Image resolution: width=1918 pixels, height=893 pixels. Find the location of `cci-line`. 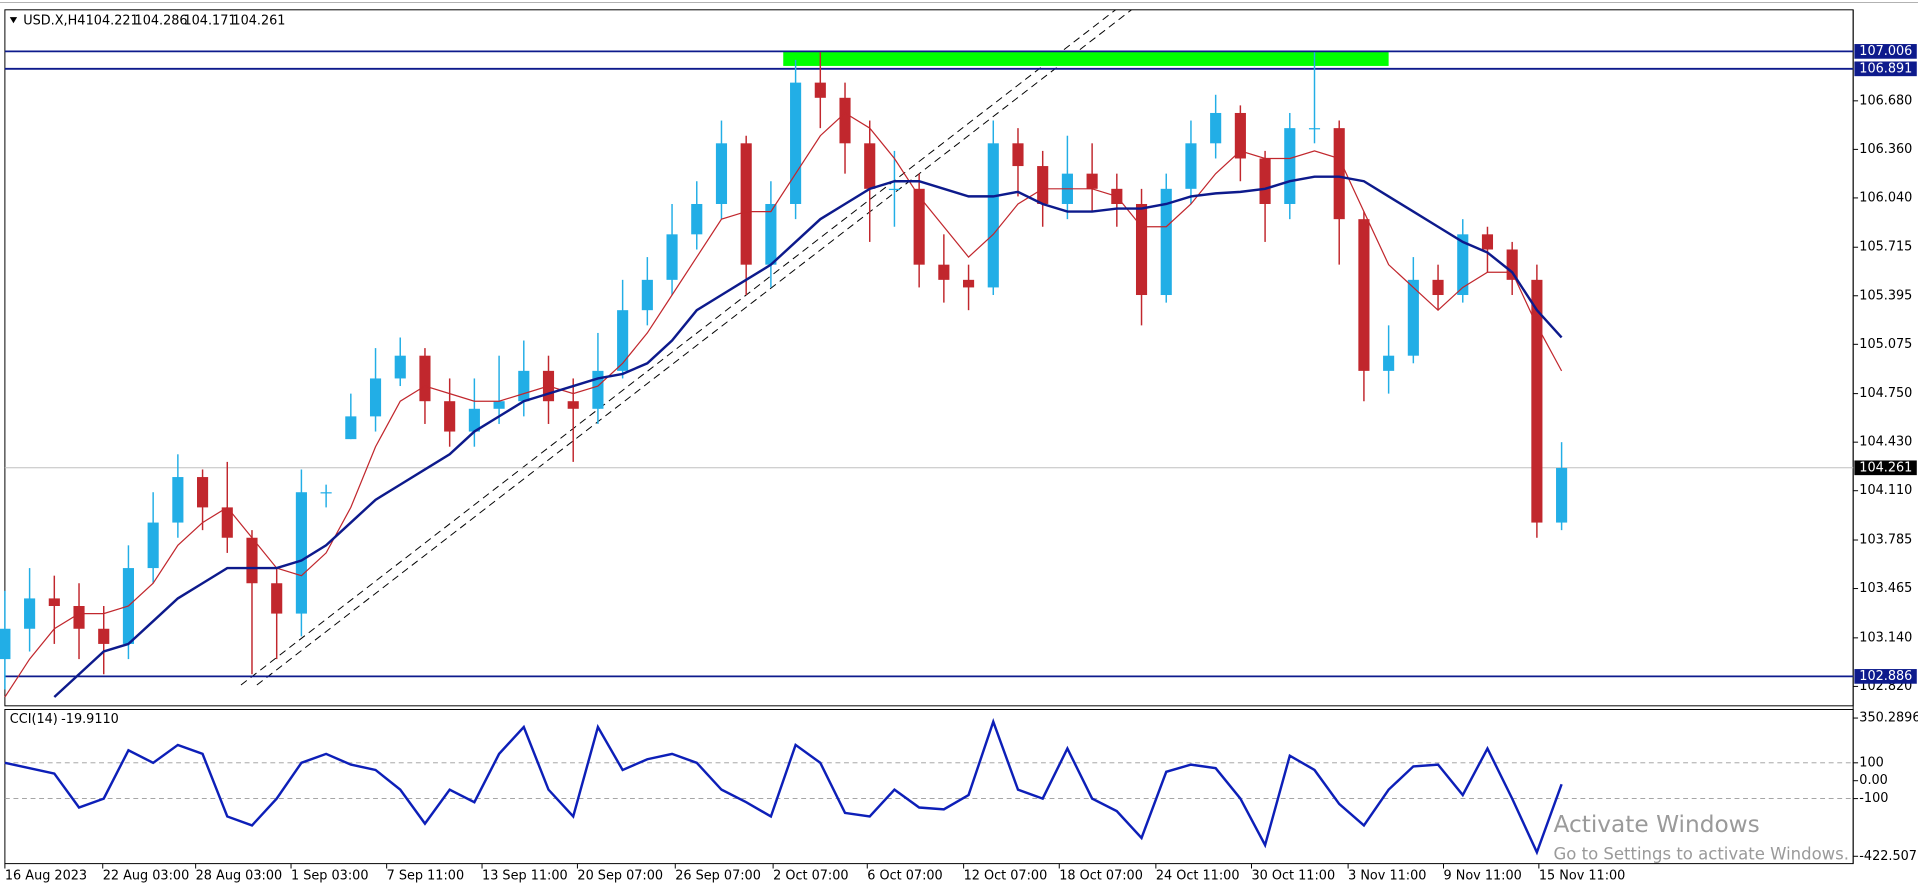

cci-line is located at coordinates (783, 786).